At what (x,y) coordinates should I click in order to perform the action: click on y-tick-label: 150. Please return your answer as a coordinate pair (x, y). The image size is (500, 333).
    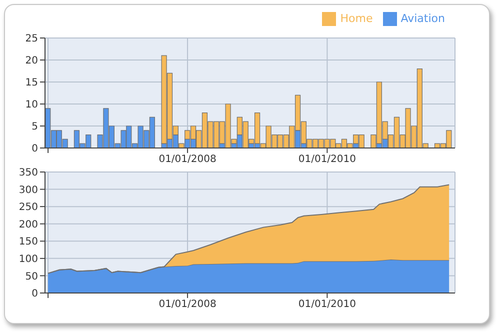
    Looking at the image, I should click on (28, 242).